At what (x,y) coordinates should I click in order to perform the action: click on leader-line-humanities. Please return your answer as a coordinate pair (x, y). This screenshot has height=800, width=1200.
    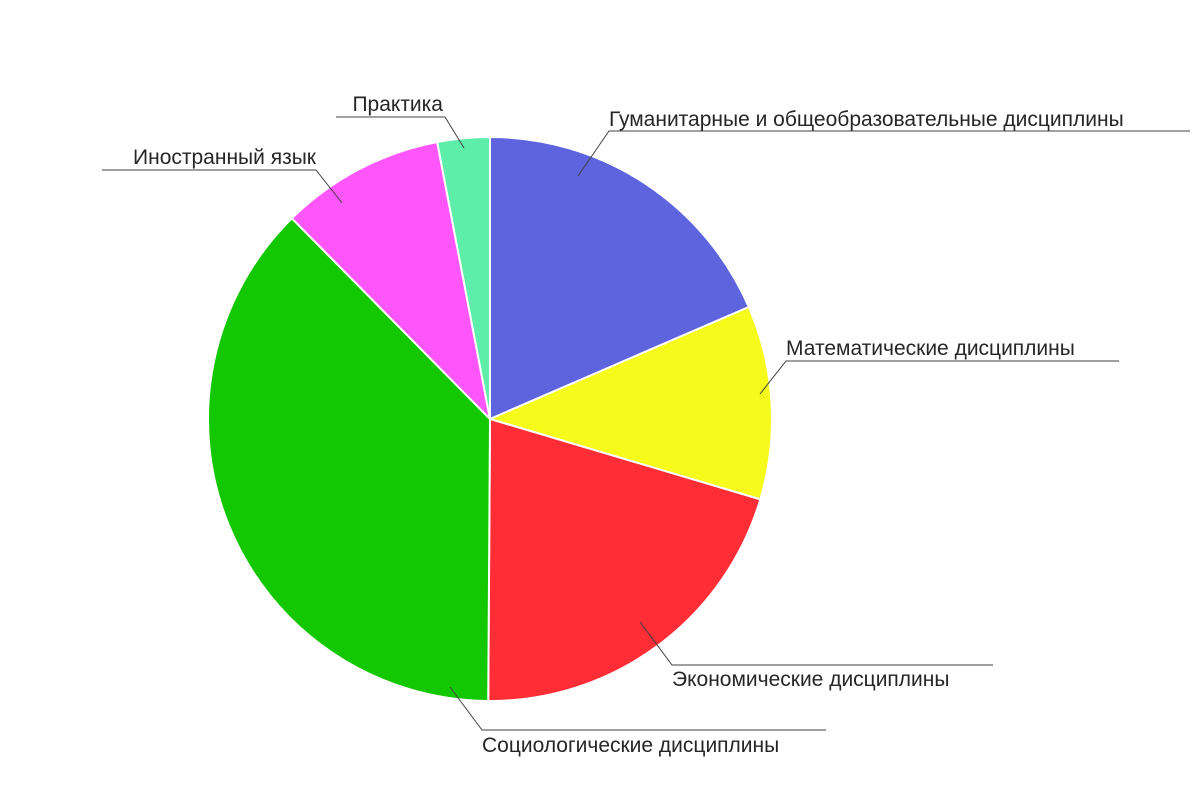
    Looking at the image, I should click on (883, 153).